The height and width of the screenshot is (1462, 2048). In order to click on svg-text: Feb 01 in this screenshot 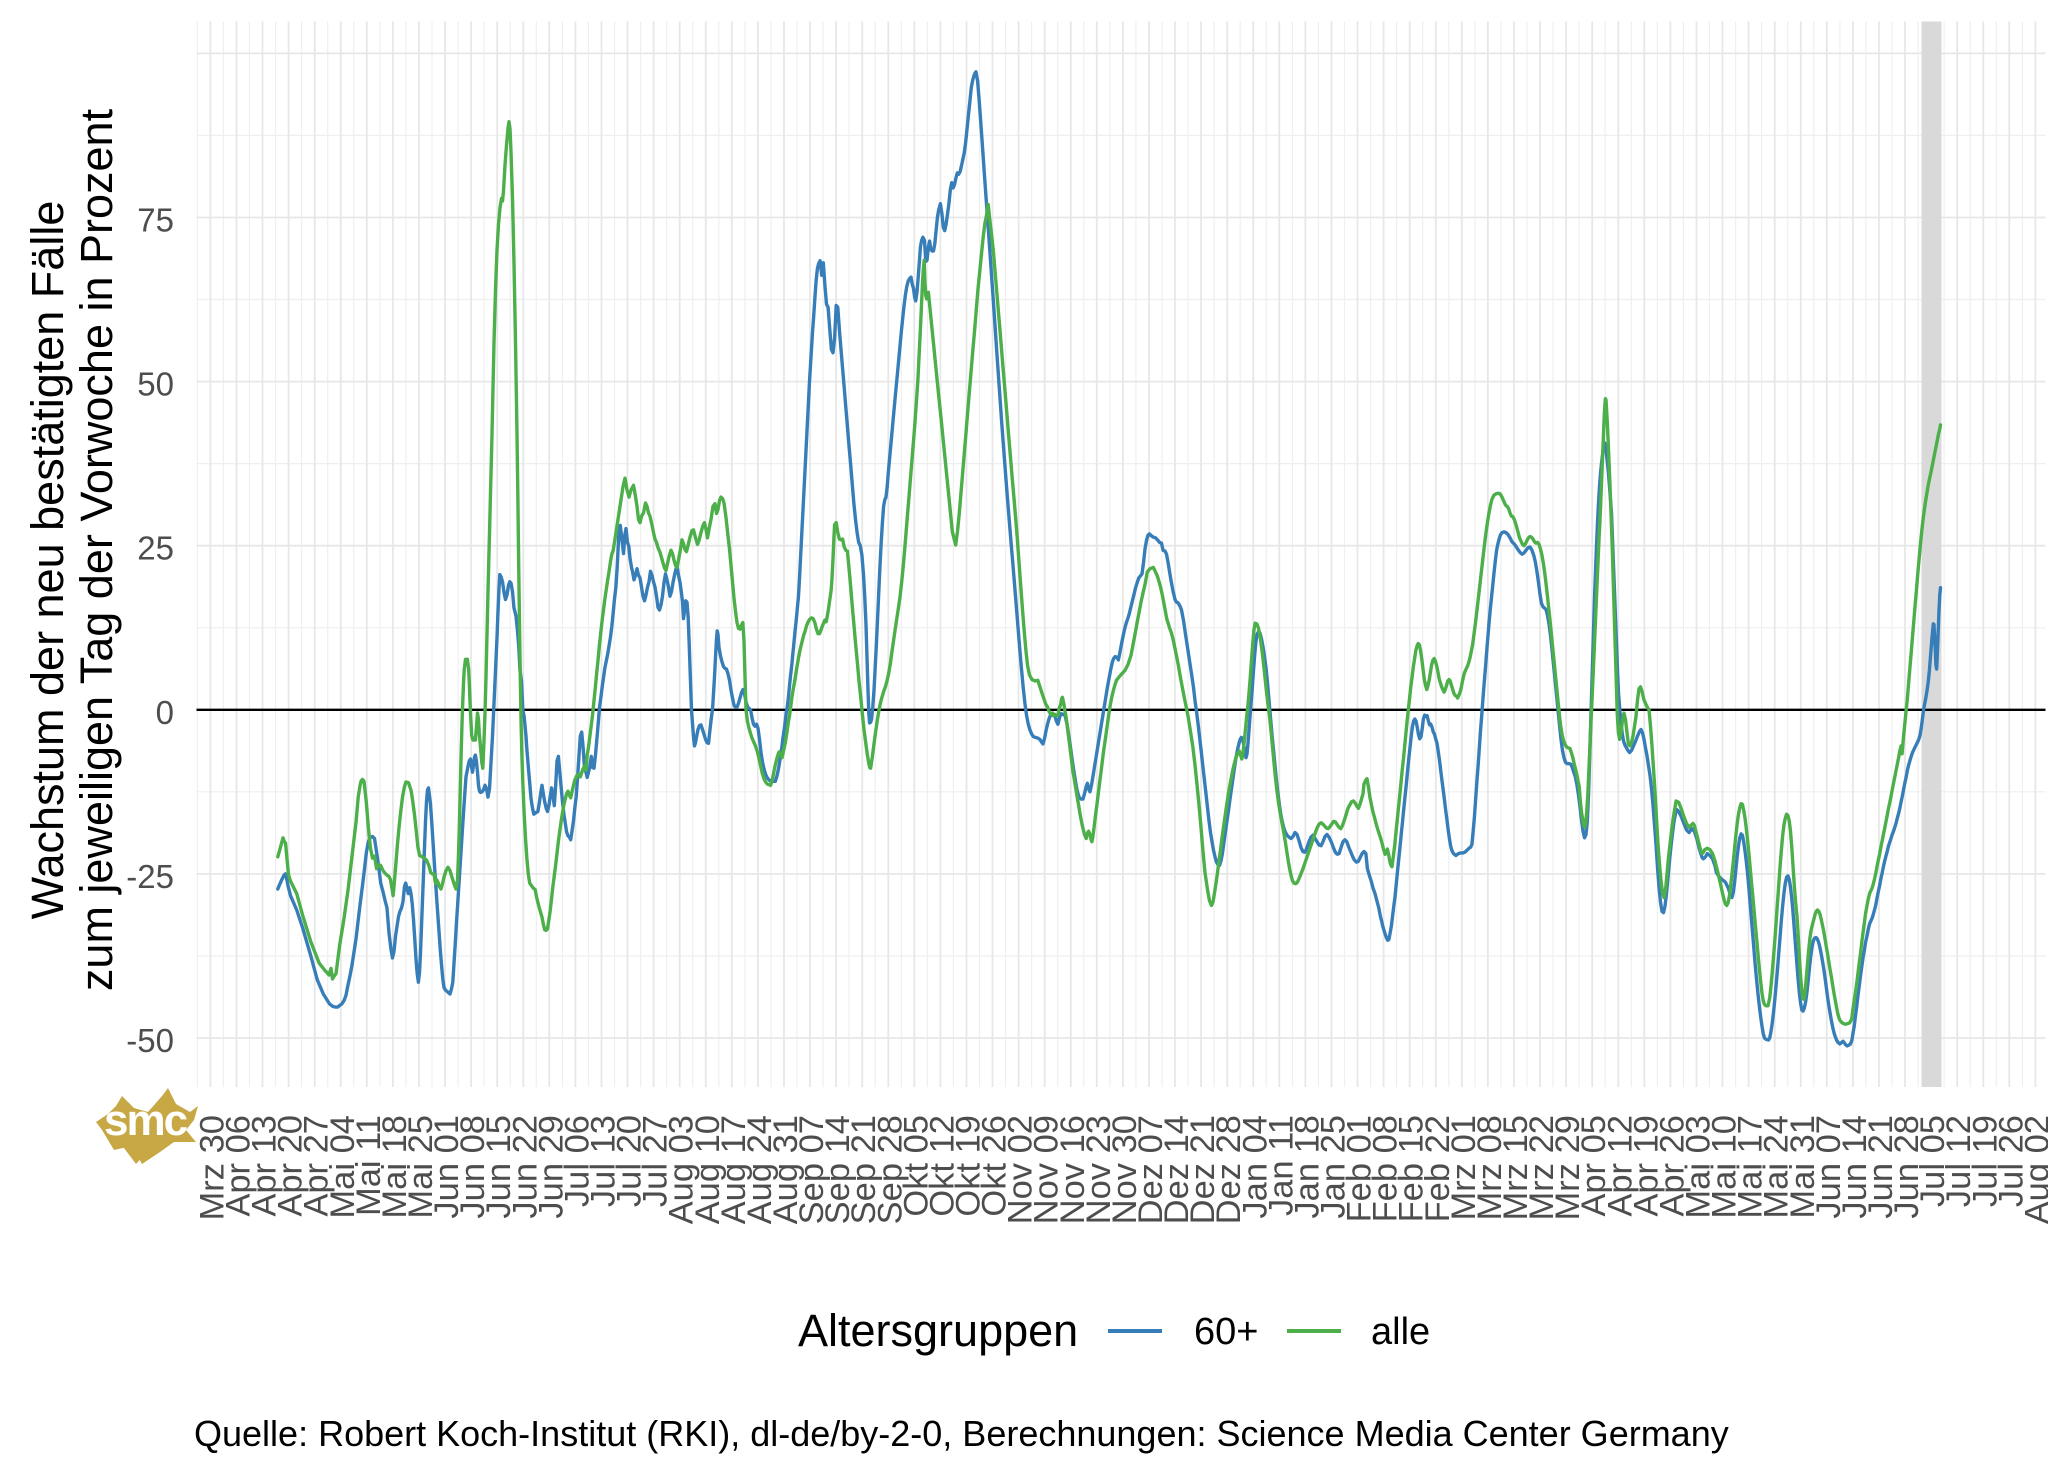, I will do `click(1360, 1168)`.